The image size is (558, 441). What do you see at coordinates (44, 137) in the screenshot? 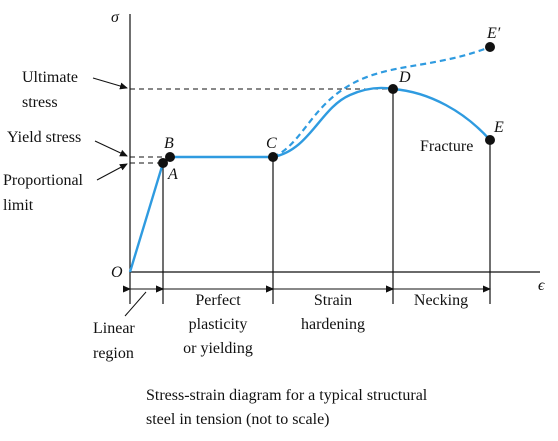
I see `yield-stress-label: Yield stress` at bounding box center [44, 137].